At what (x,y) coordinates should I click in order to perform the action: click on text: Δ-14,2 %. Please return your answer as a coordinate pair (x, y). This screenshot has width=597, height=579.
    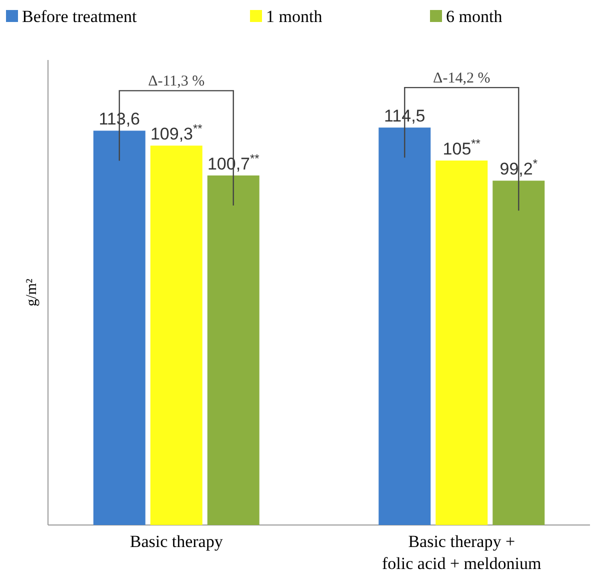
    Looking at the image, I should click on (461, 78).